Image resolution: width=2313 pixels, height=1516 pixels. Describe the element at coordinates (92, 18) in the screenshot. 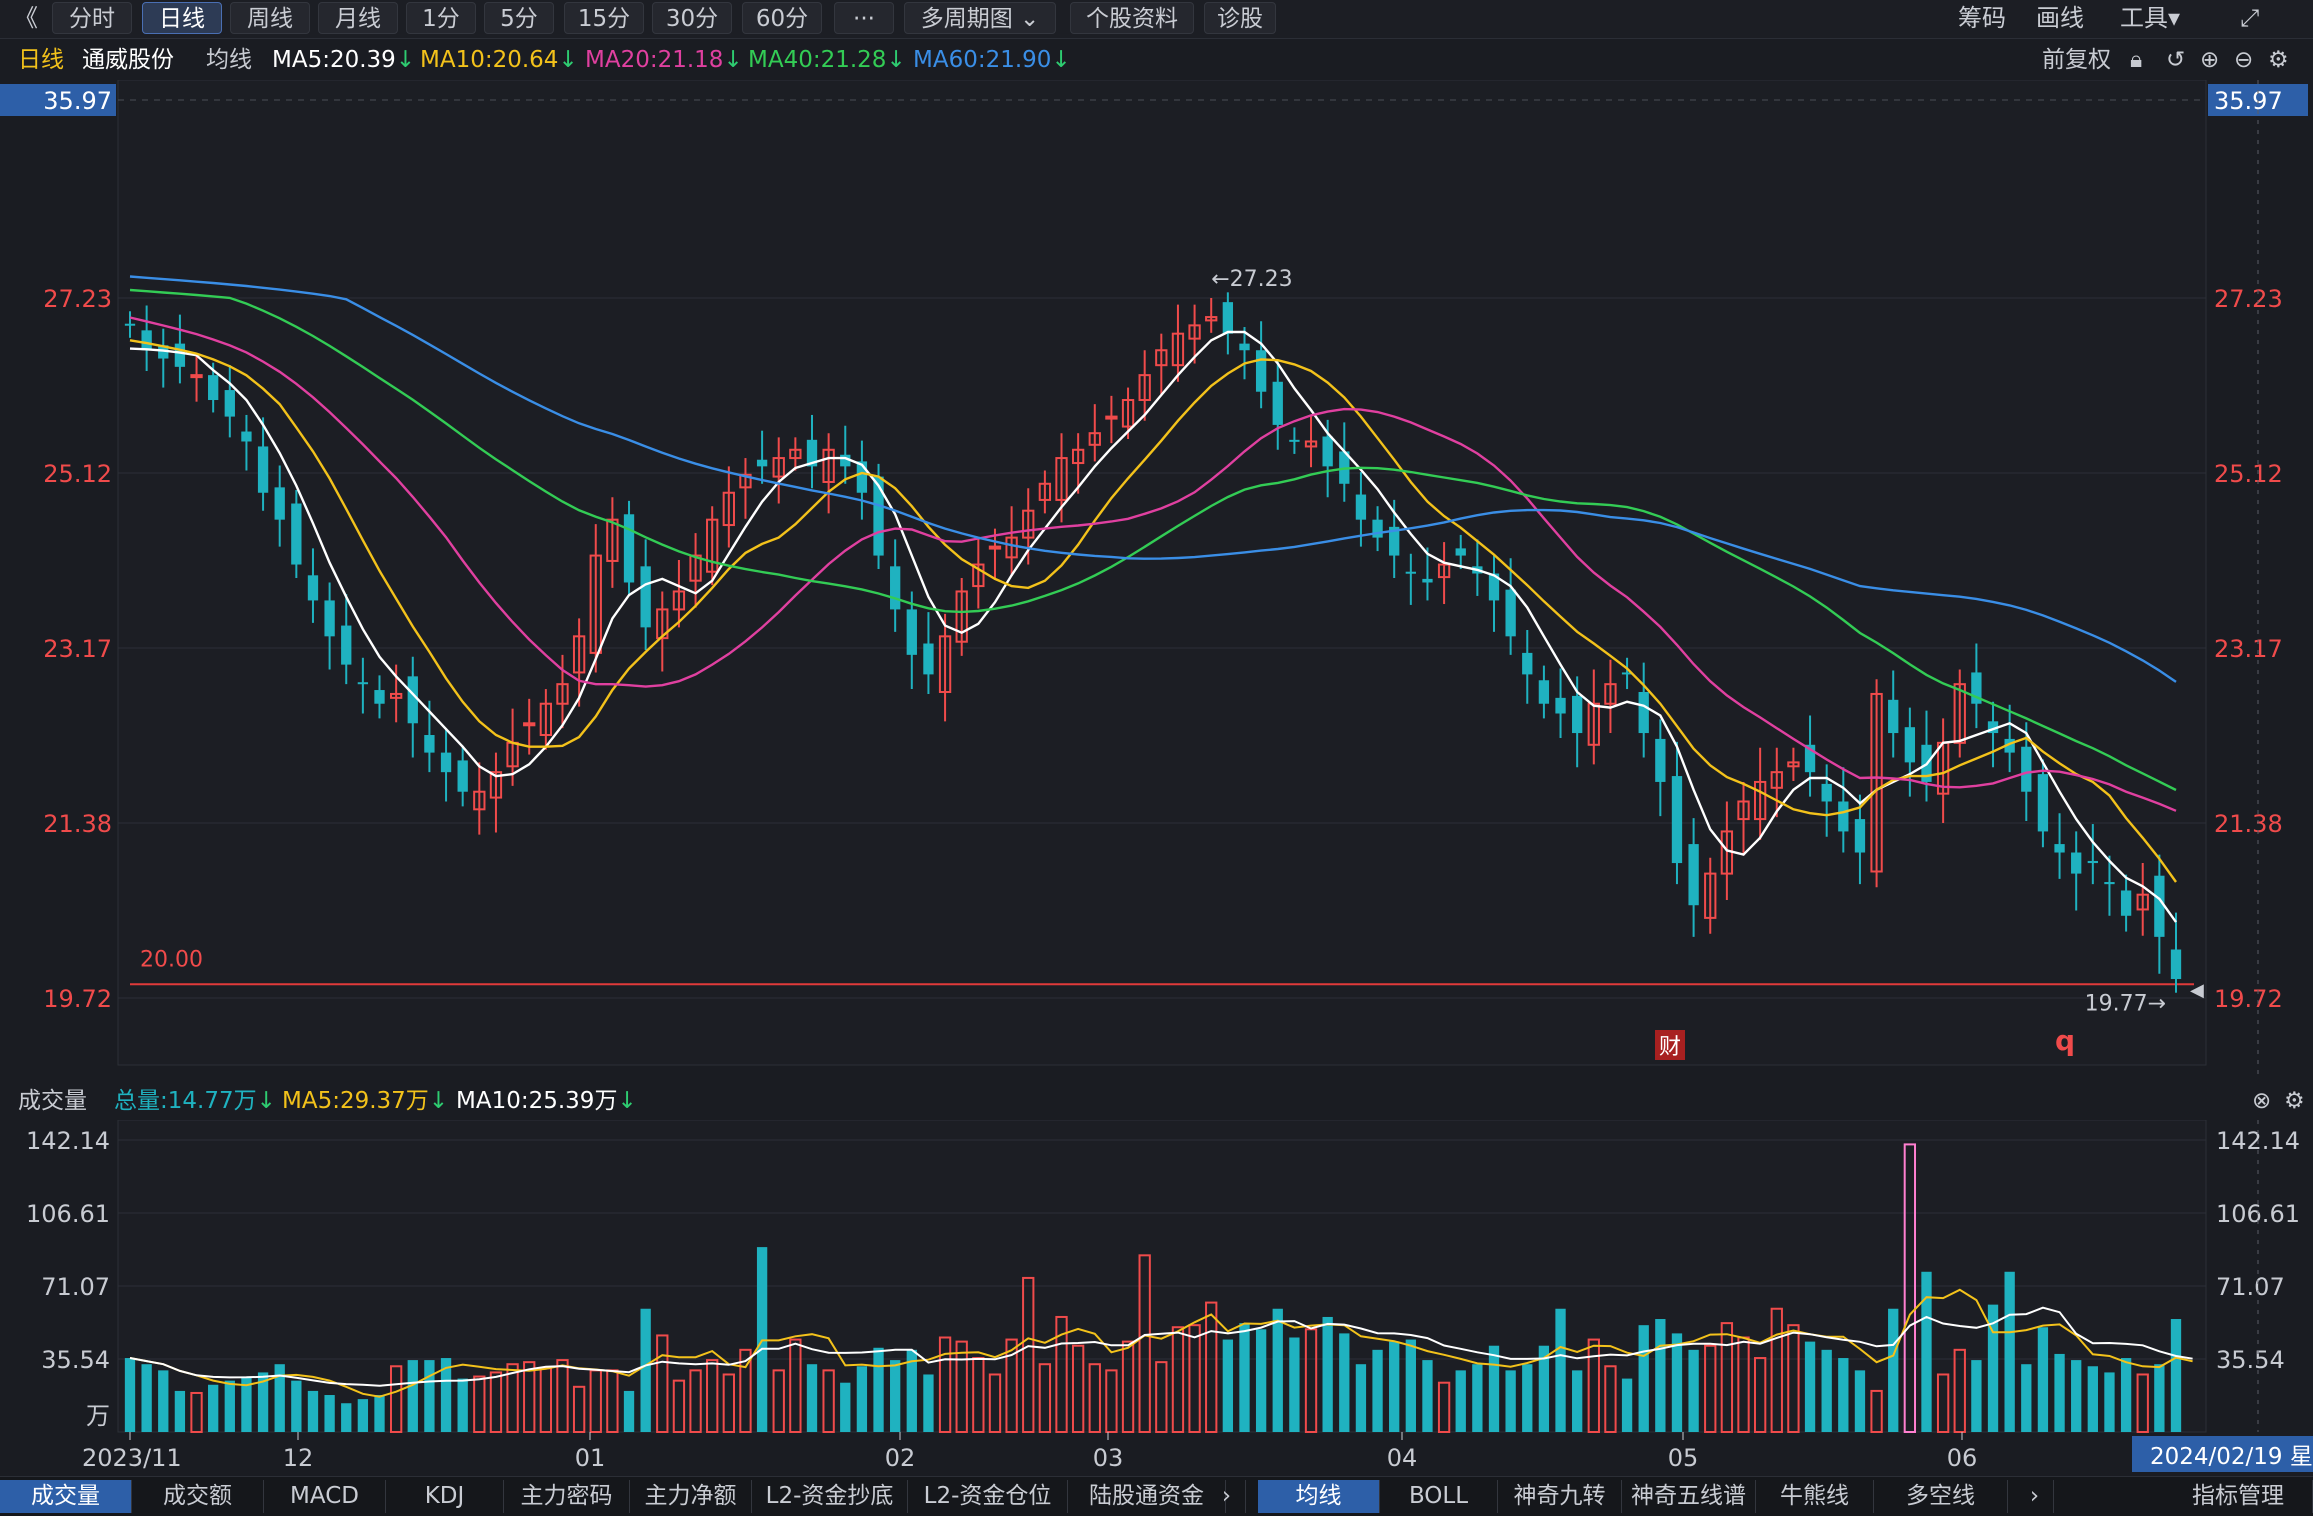

I see `period-button-0: 分时` at that location.